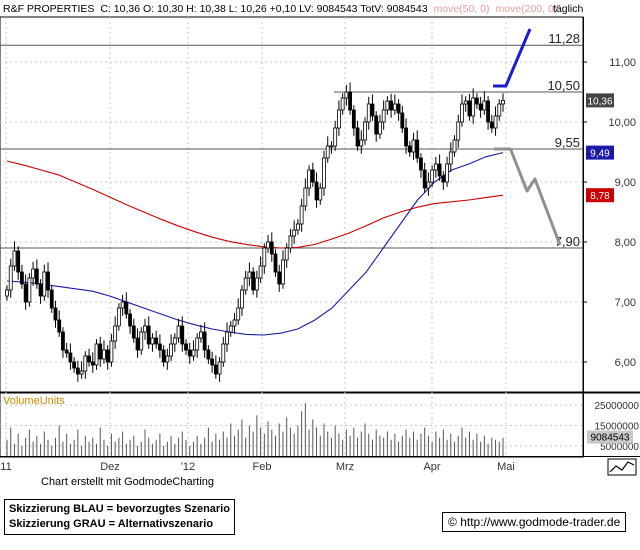 Image resolution: width=640 pixels, height=550 pixels. I want to click on price-tick-label: 8,00, so click(625, 243).